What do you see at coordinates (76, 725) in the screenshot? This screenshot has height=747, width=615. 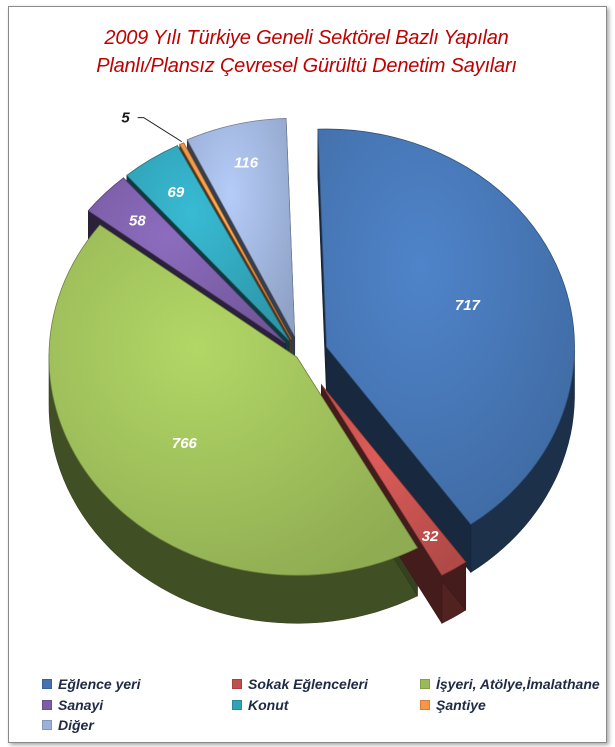 I see `legend-label: Diğer` at bounding box center [76, 725].